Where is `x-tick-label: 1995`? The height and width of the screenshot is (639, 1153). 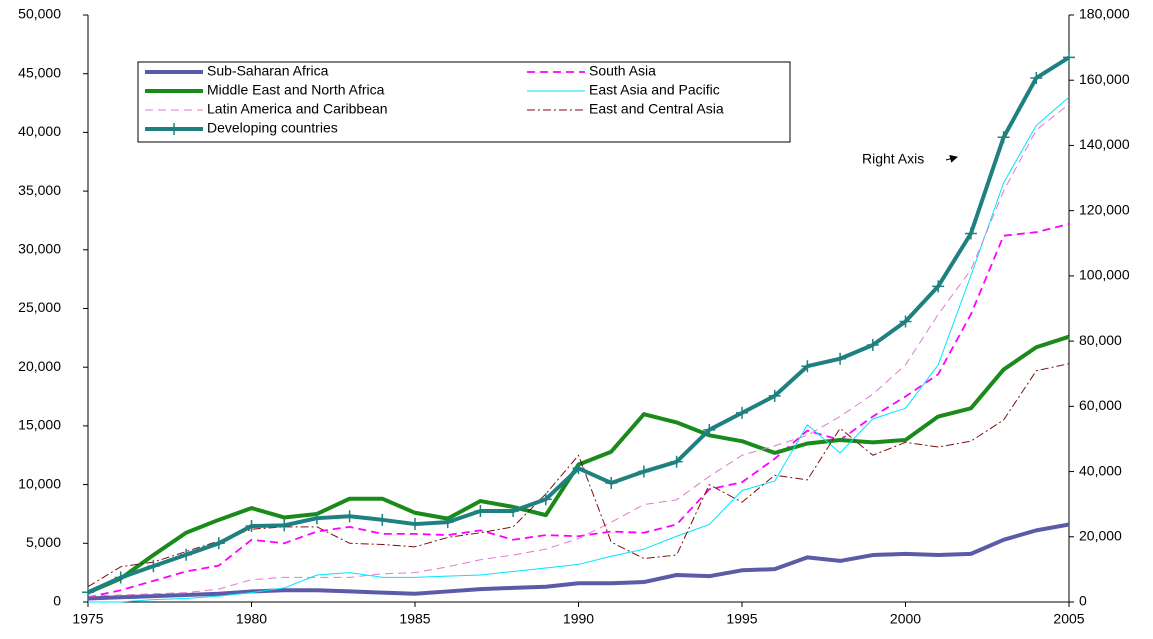
x-tick-label: 1995 is located at coordinates (741, 619).